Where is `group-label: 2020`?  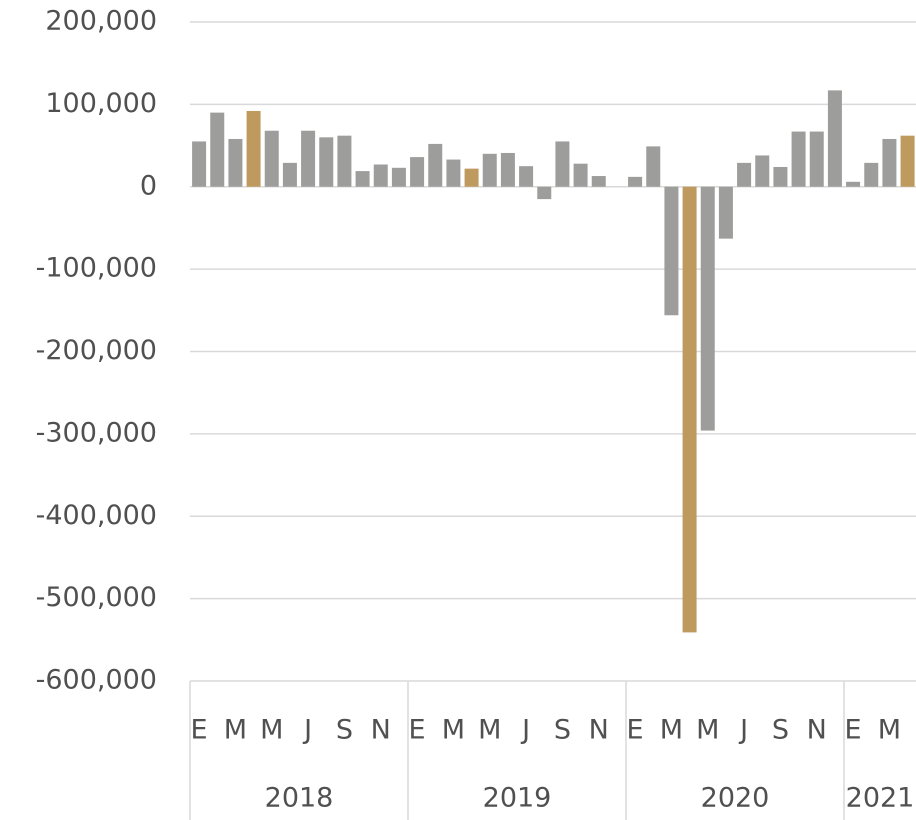
group-label: 2020 is located at coordinates (735, 798).